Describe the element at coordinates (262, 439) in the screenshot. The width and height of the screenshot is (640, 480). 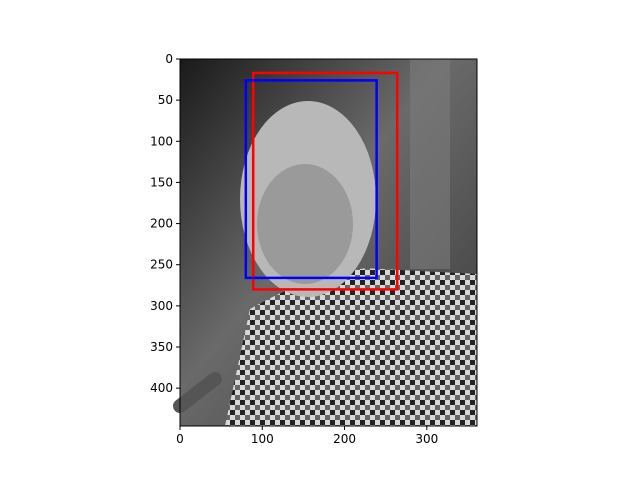
I see `x-tick-label: 100` at that location.